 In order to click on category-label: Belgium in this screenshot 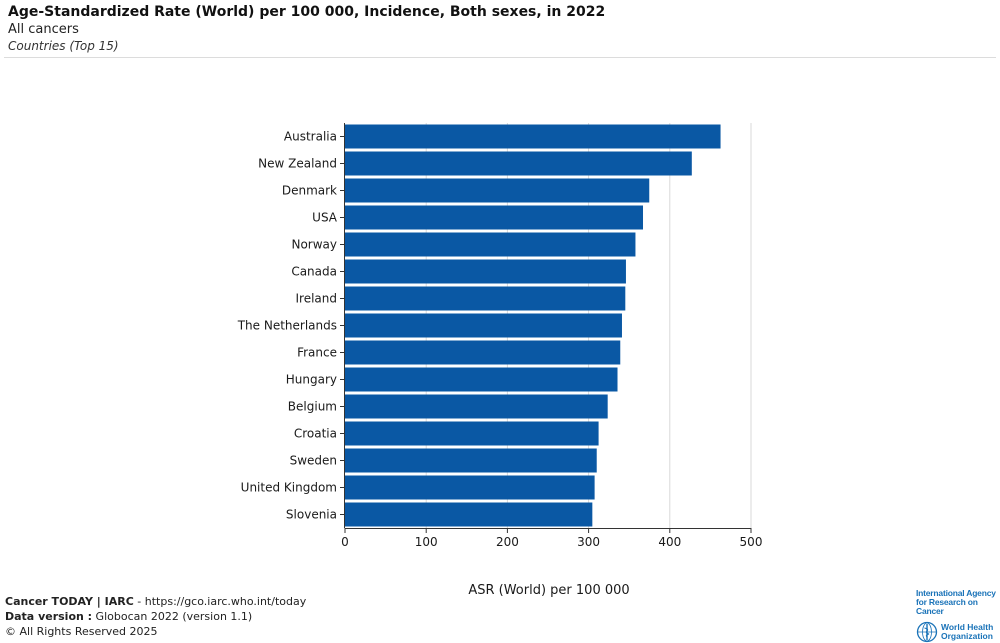, I will do `click(312, 407)`.